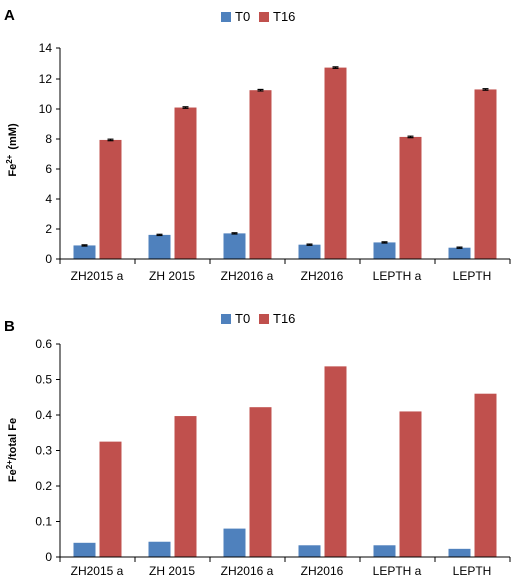 The width and height of the screenshot is (517, 580). I want to click on y-tick-label: 0.5, so click(43, 380).